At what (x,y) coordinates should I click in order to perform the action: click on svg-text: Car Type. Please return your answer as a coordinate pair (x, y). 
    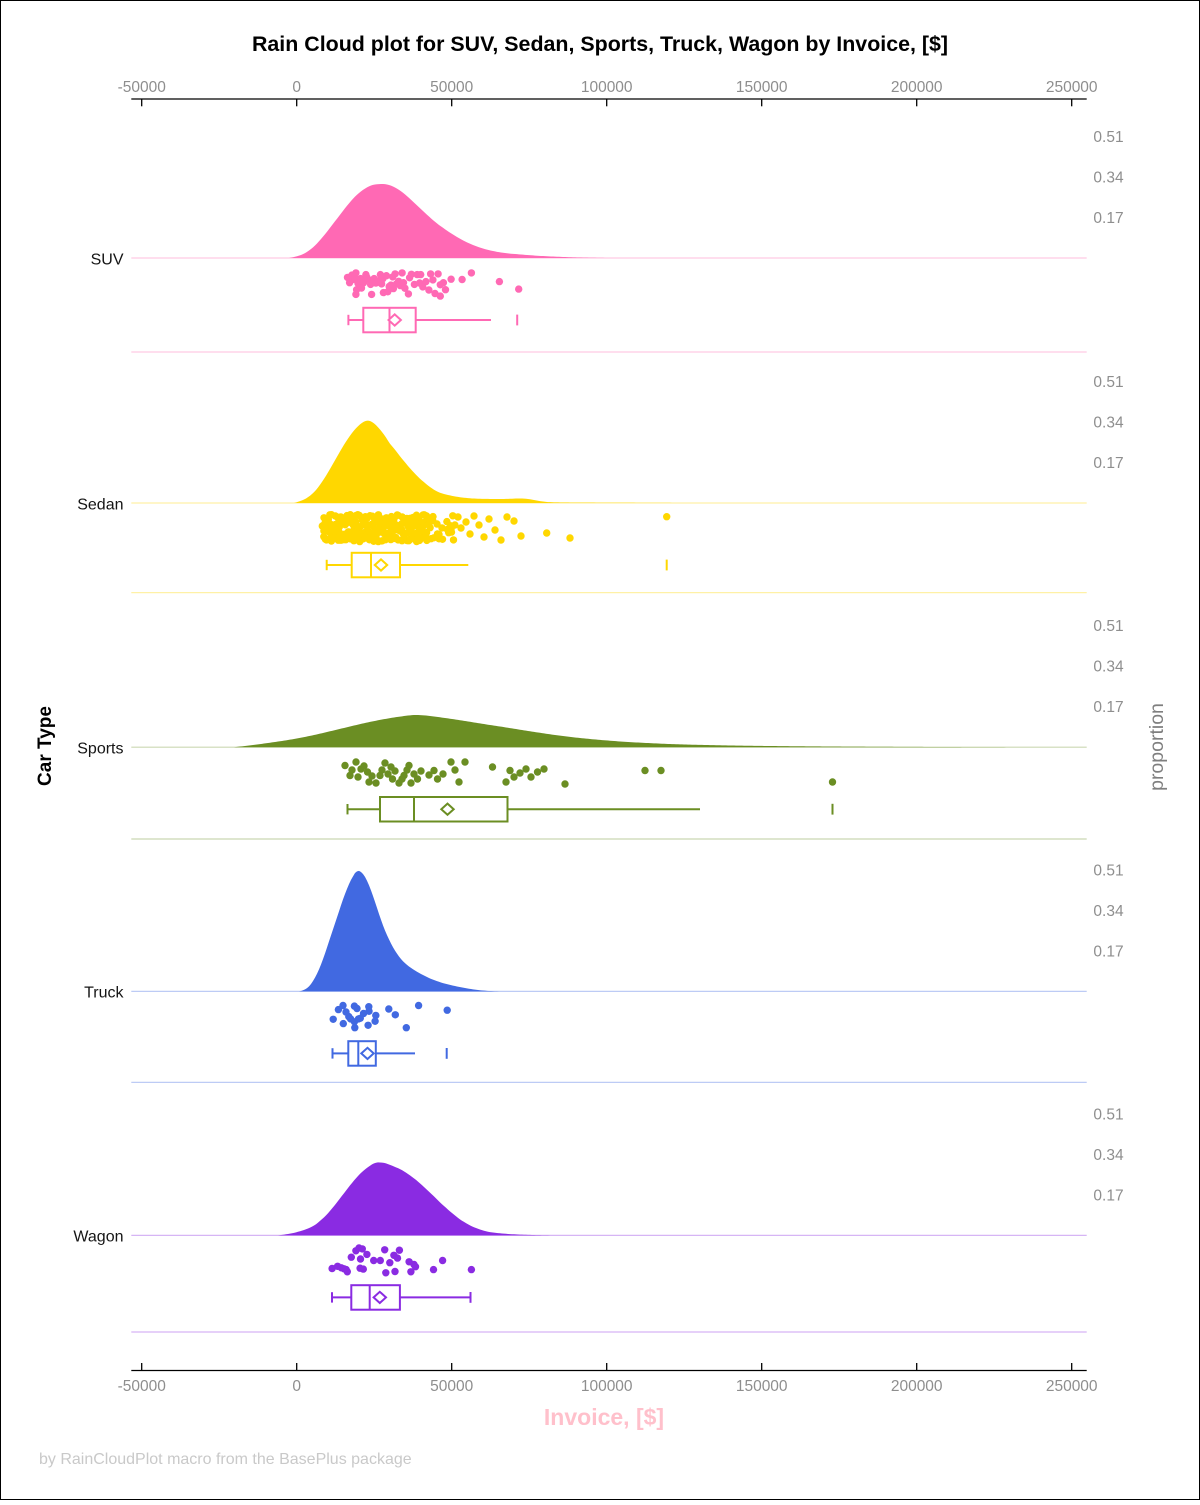
    Looking at the image, I should click on (45, 746).